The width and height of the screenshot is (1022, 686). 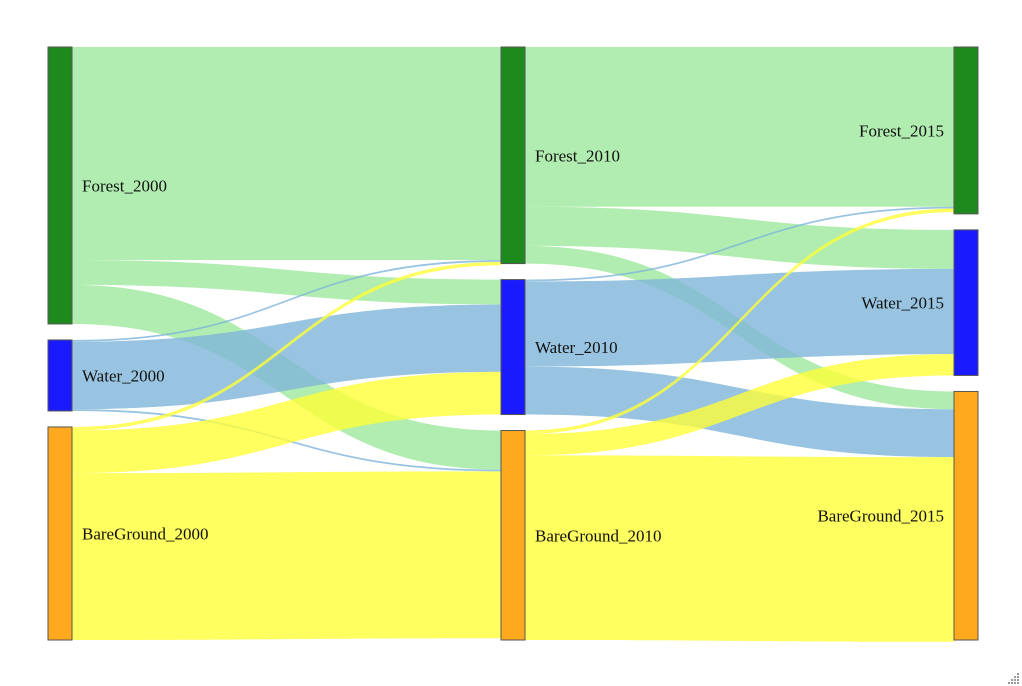 What do you see at coordinates (966, 302) in the screenshot?
I see `node-Water_2015` at bounding box center [966, 302].